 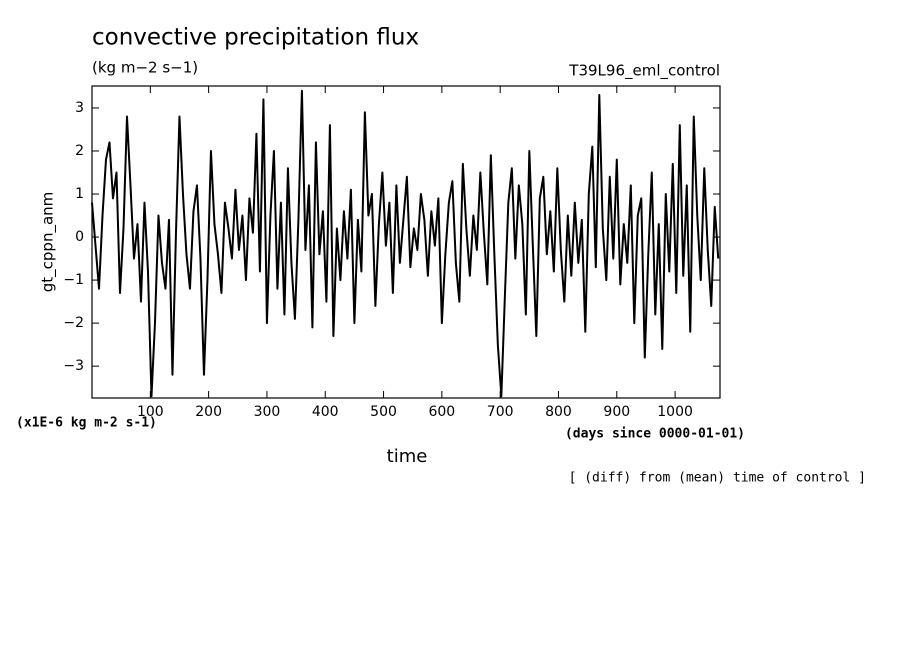 What do you see at coordinates (79, 108) in the screenshot?
I see `y-tick-label: 3` at bounding box center [79, 108].